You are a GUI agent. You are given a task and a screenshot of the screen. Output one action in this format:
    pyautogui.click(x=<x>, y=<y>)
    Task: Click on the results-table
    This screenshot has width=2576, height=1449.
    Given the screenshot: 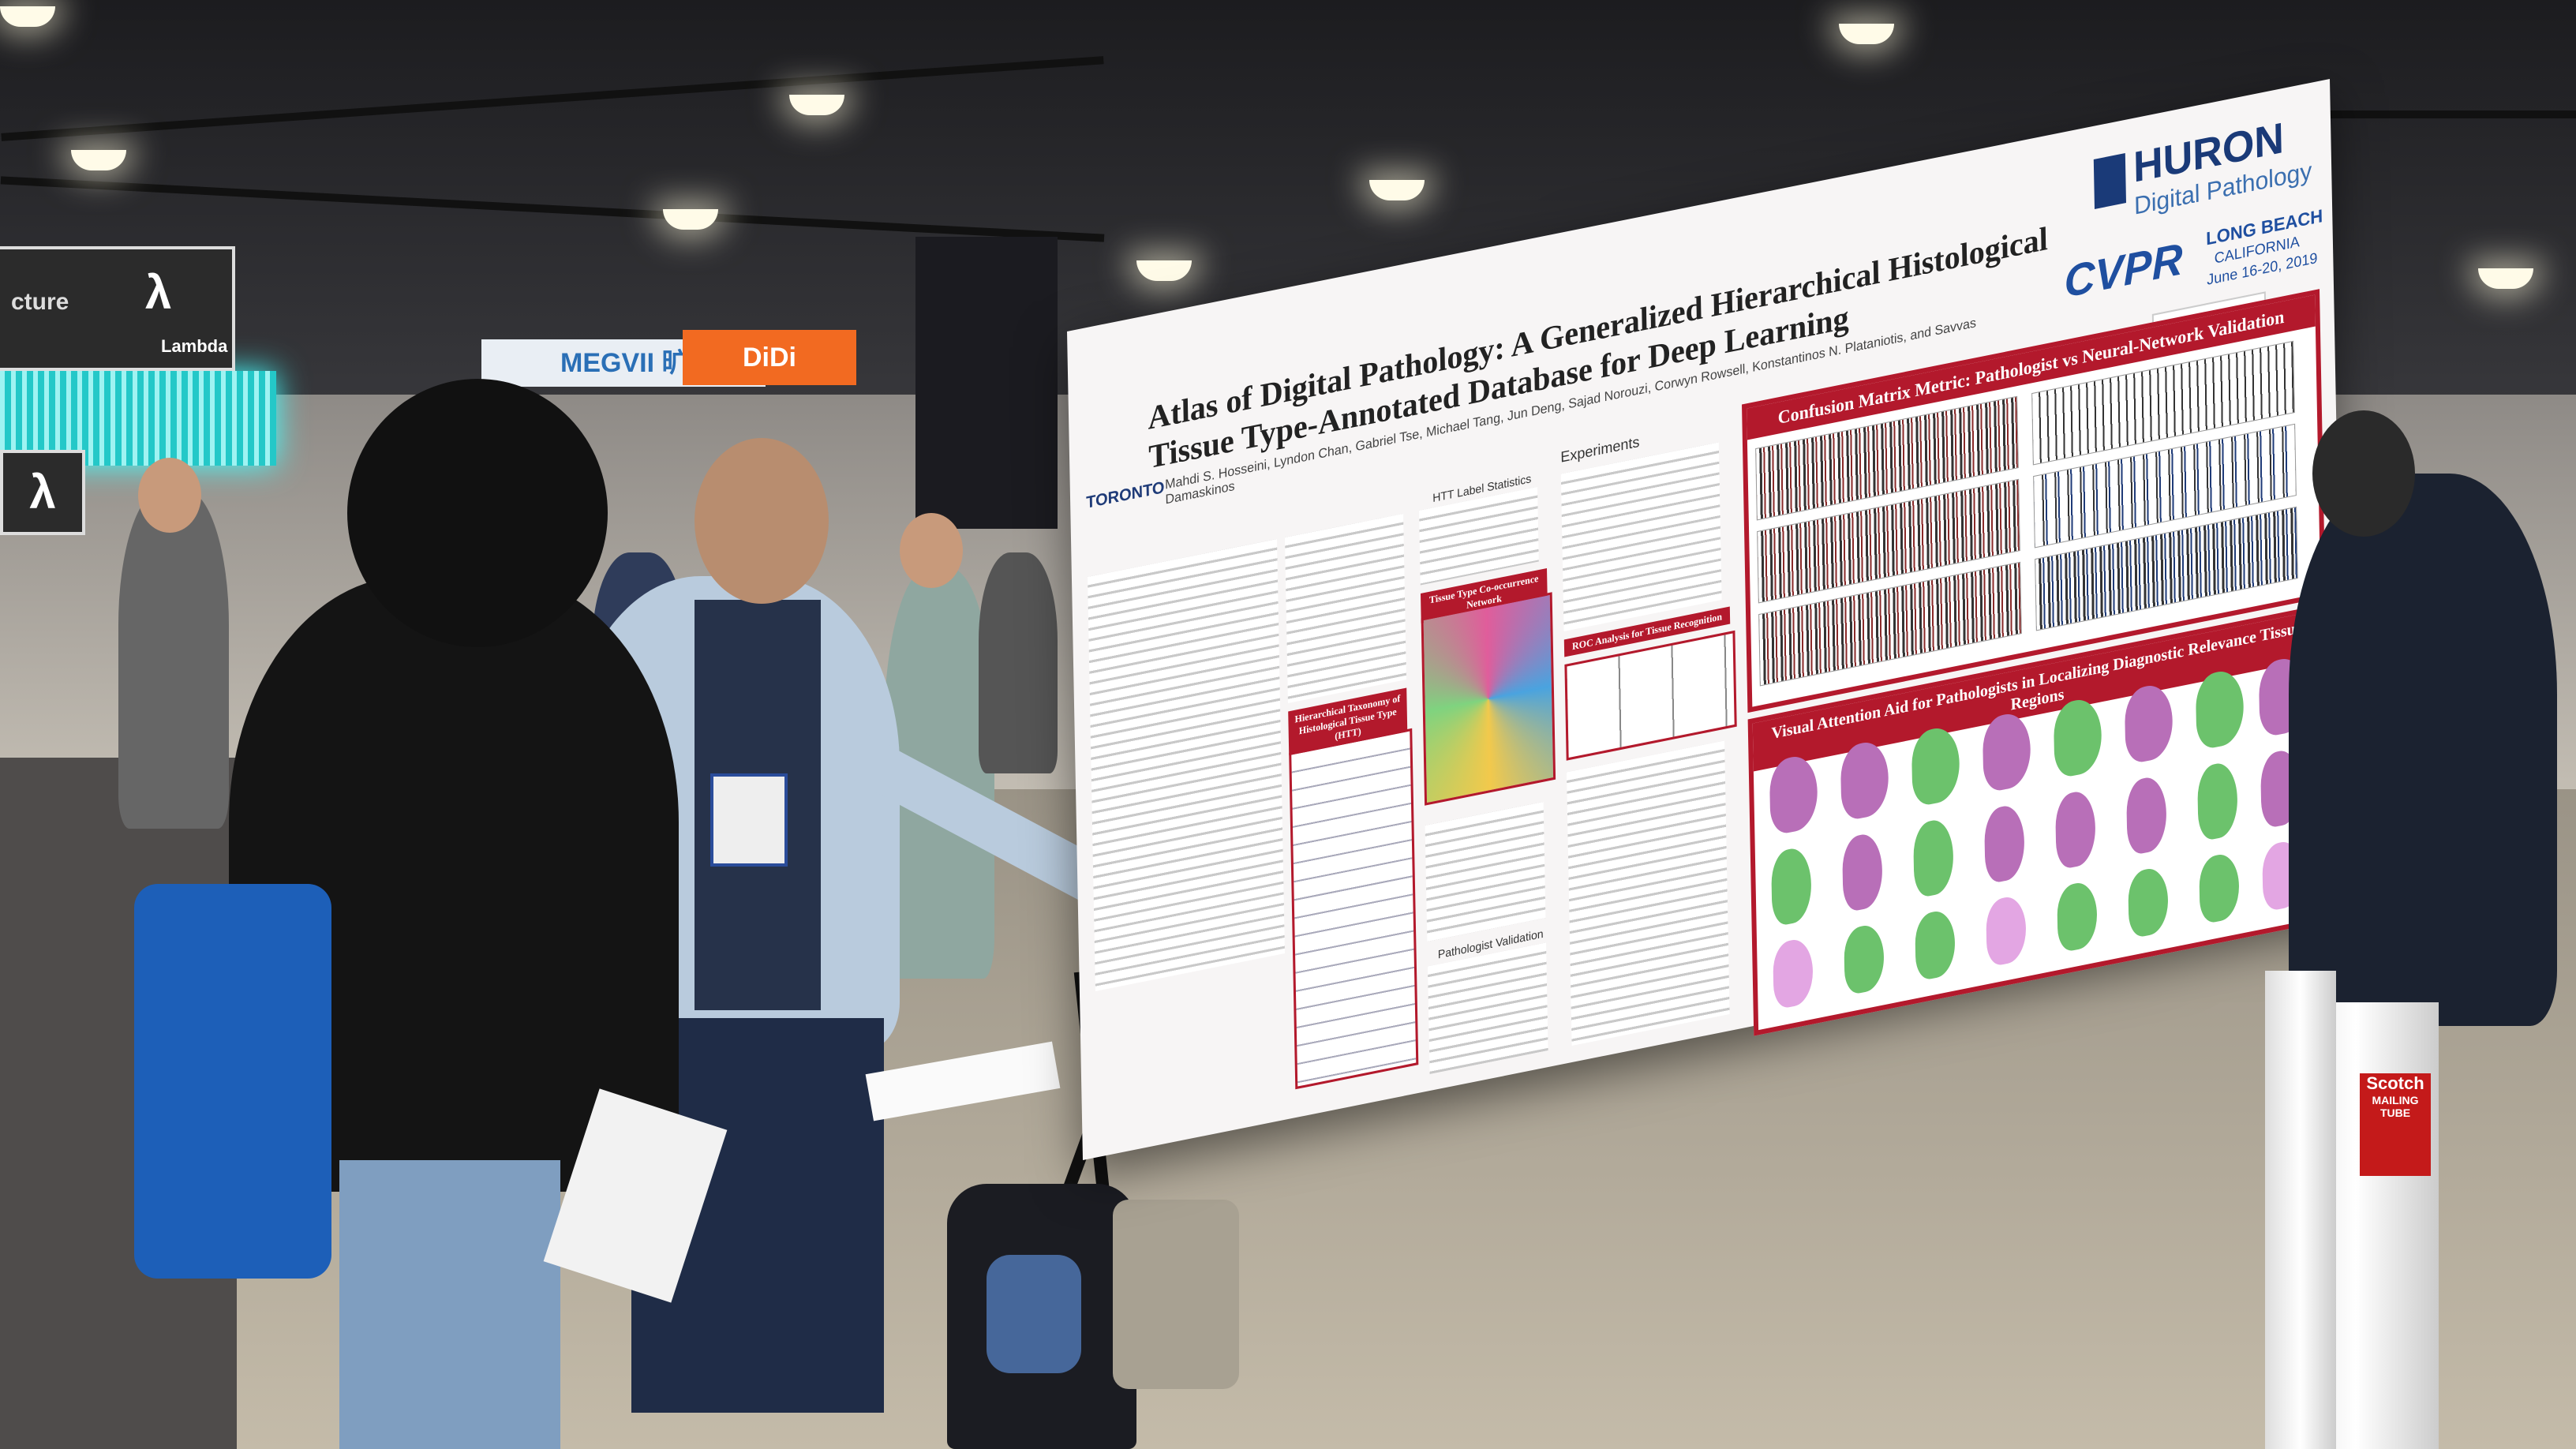 What is the action you would take?
    pyautogui.click(x=1648, y=893)
    